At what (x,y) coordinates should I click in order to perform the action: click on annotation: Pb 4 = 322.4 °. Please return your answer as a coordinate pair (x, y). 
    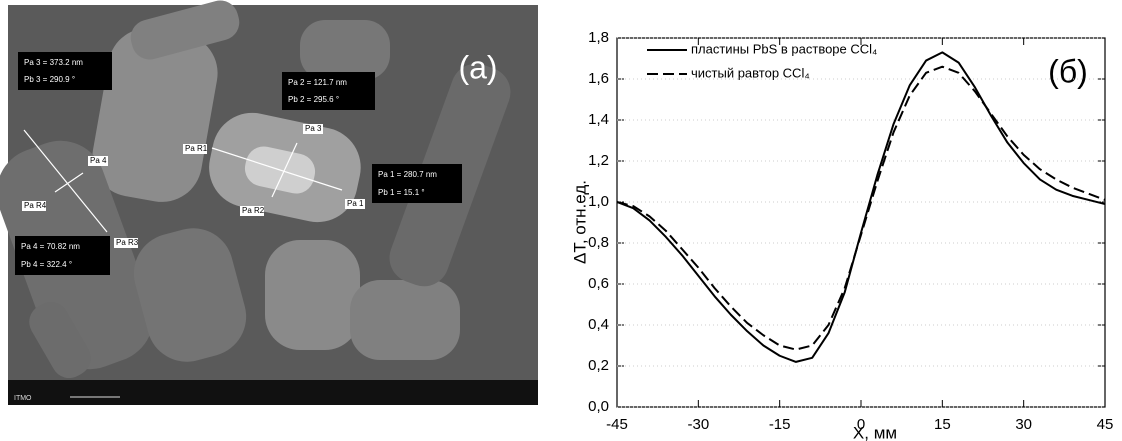
    Looking at the image, I should click on (46, 264).